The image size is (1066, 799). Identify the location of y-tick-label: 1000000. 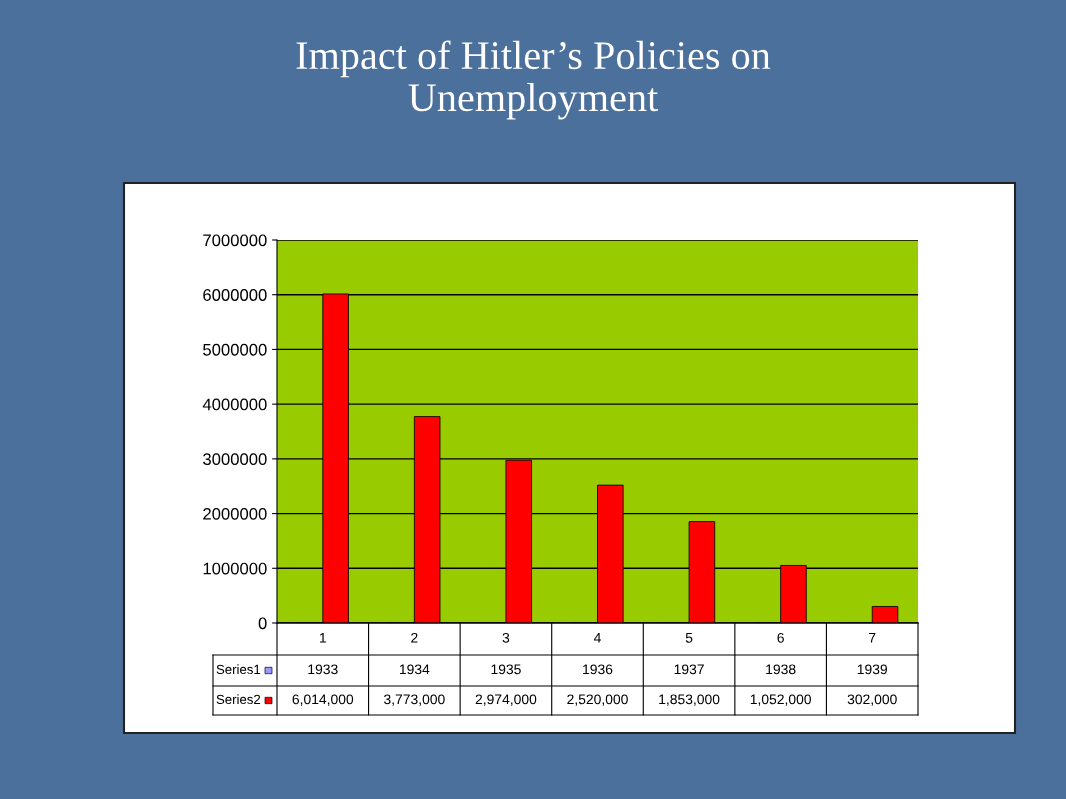
(235, 568).